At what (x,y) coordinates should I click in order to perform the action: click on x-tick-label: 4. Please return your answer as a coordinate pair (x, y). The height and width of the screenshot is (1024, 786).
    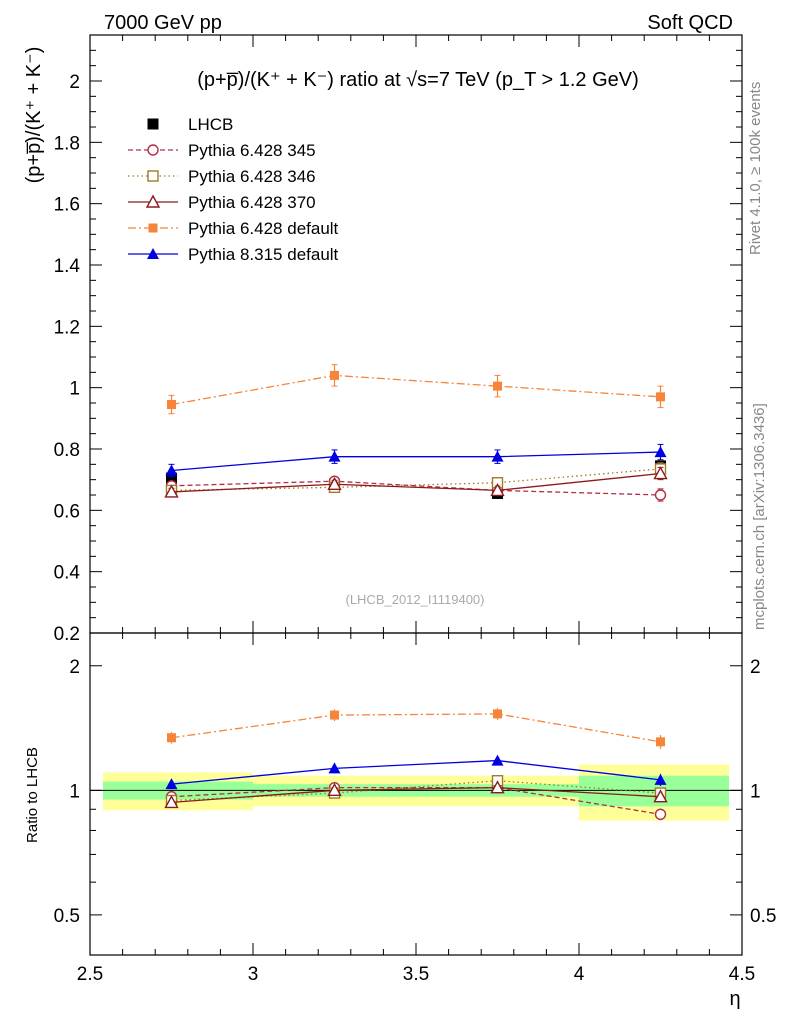
    Looking at the image, I should click on (579, 974).